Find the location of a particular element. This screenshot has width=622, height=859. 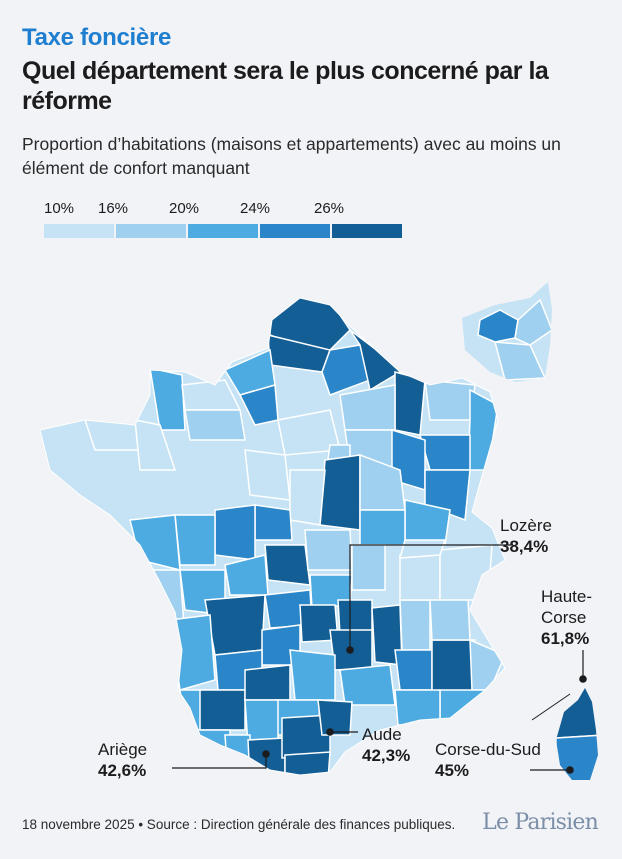

legend-tick-2: 20% is located at coordinates (184, 208).